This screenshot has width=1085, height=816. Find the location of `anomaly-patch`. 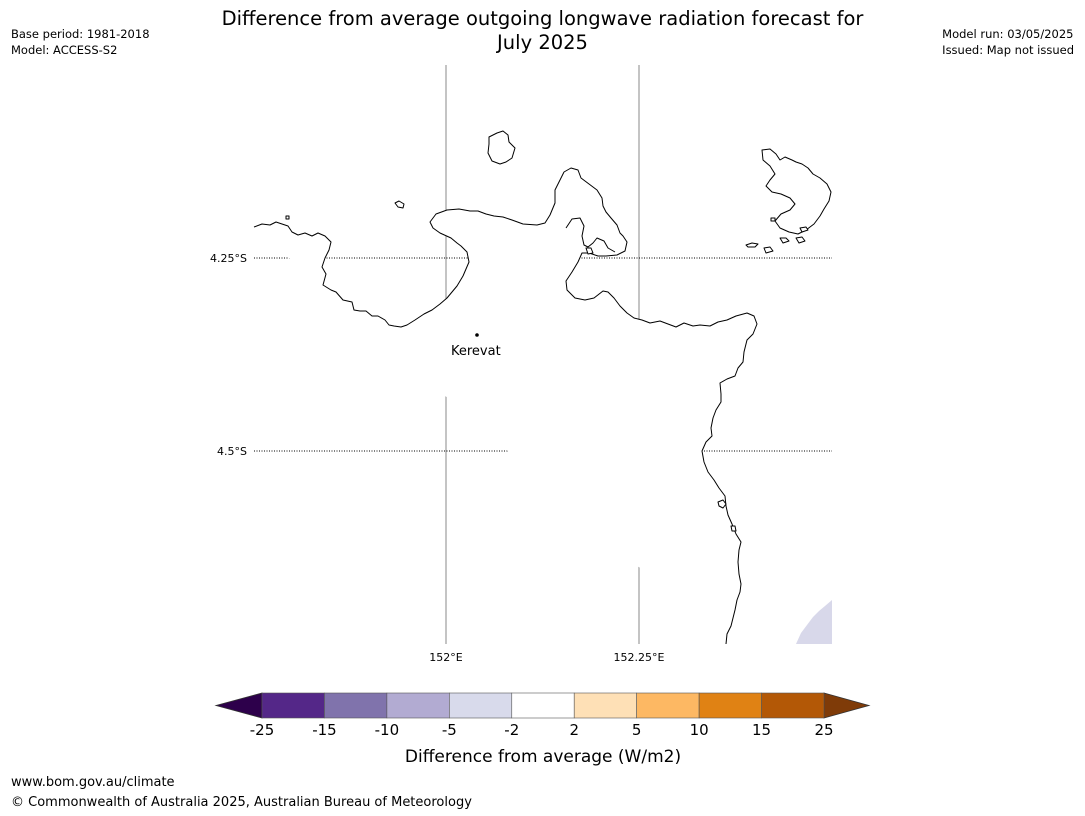

anomaly-patch is located at coordinates (814, 622).